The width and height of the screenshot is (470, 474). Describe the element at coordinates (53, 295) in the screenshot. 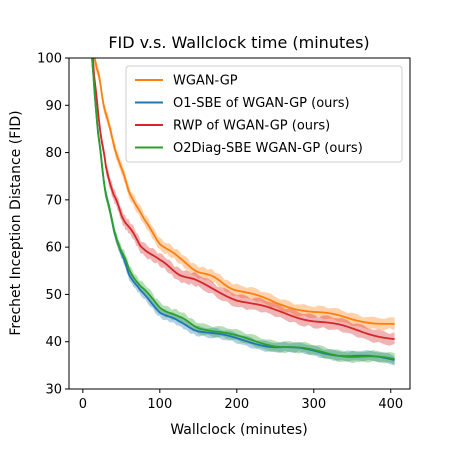

I see `y-tick-label: 50` at that location.